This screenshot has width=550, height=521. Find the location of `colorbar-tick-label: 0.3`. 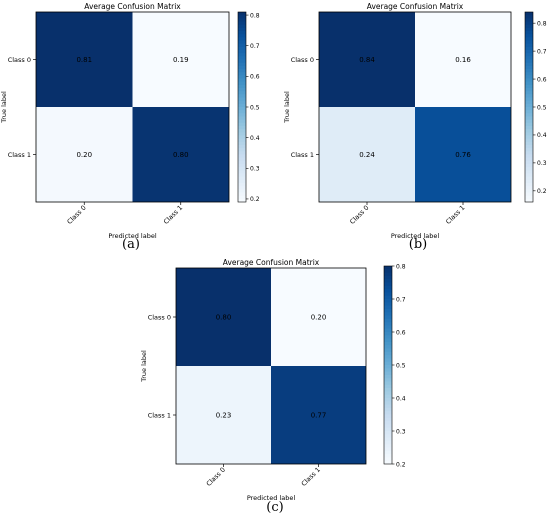

colorbar-tick-label: 0.3 is located at coordinates (401, 431).